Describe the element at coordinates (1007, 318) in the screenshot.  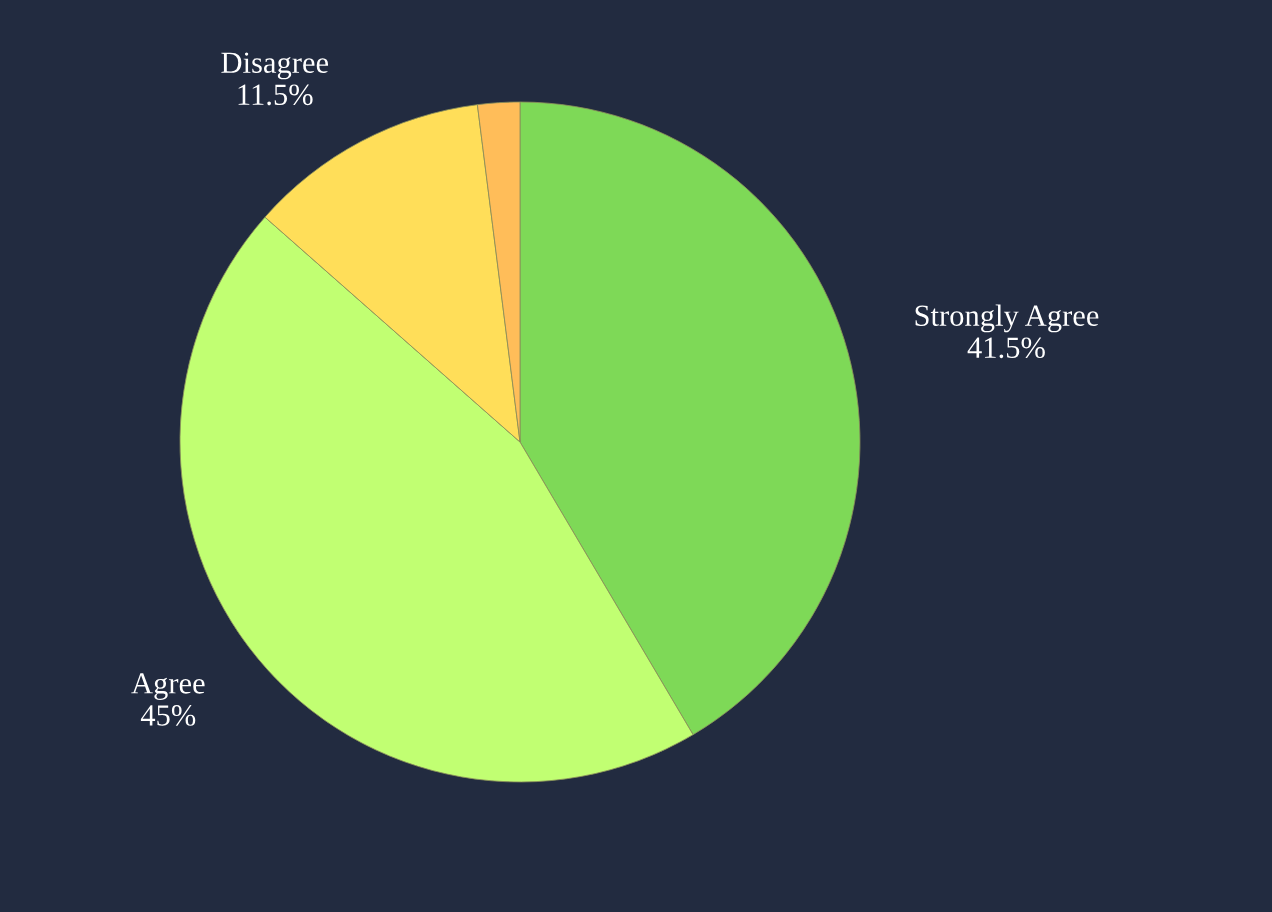
I see `slice-label: Strongly Agree` at that location.